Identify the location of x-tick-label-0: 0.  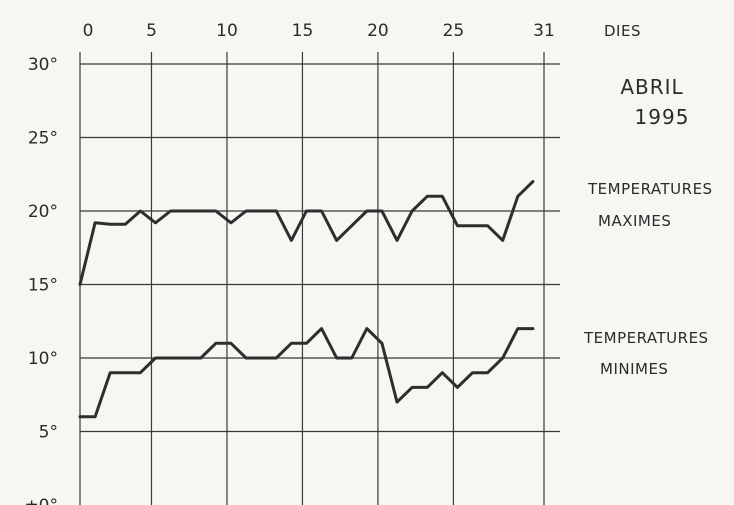
(88, 31).